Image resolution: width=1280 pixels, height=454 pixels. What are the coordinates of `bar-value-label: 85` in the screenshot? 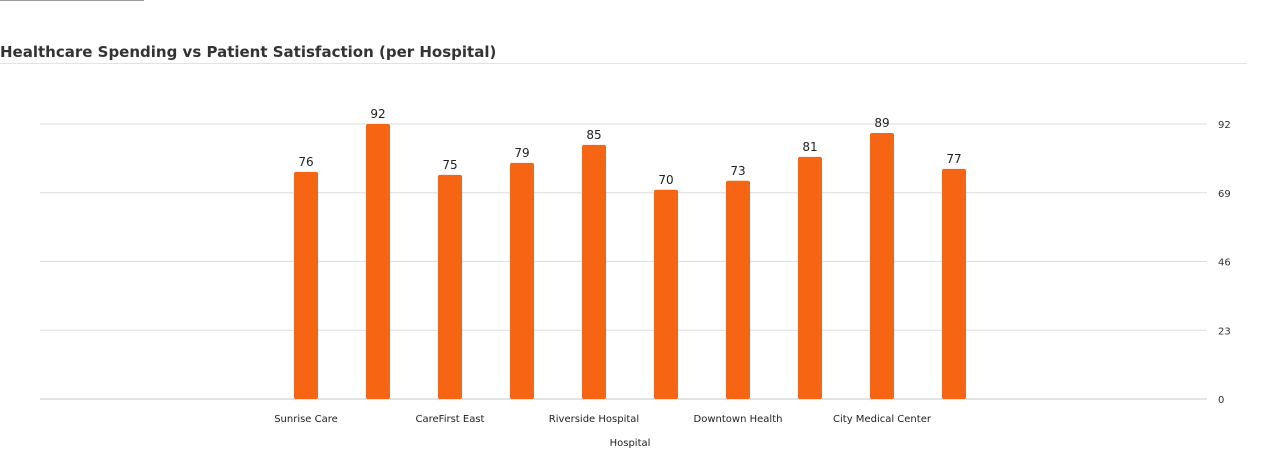 It's located at (593, 135).